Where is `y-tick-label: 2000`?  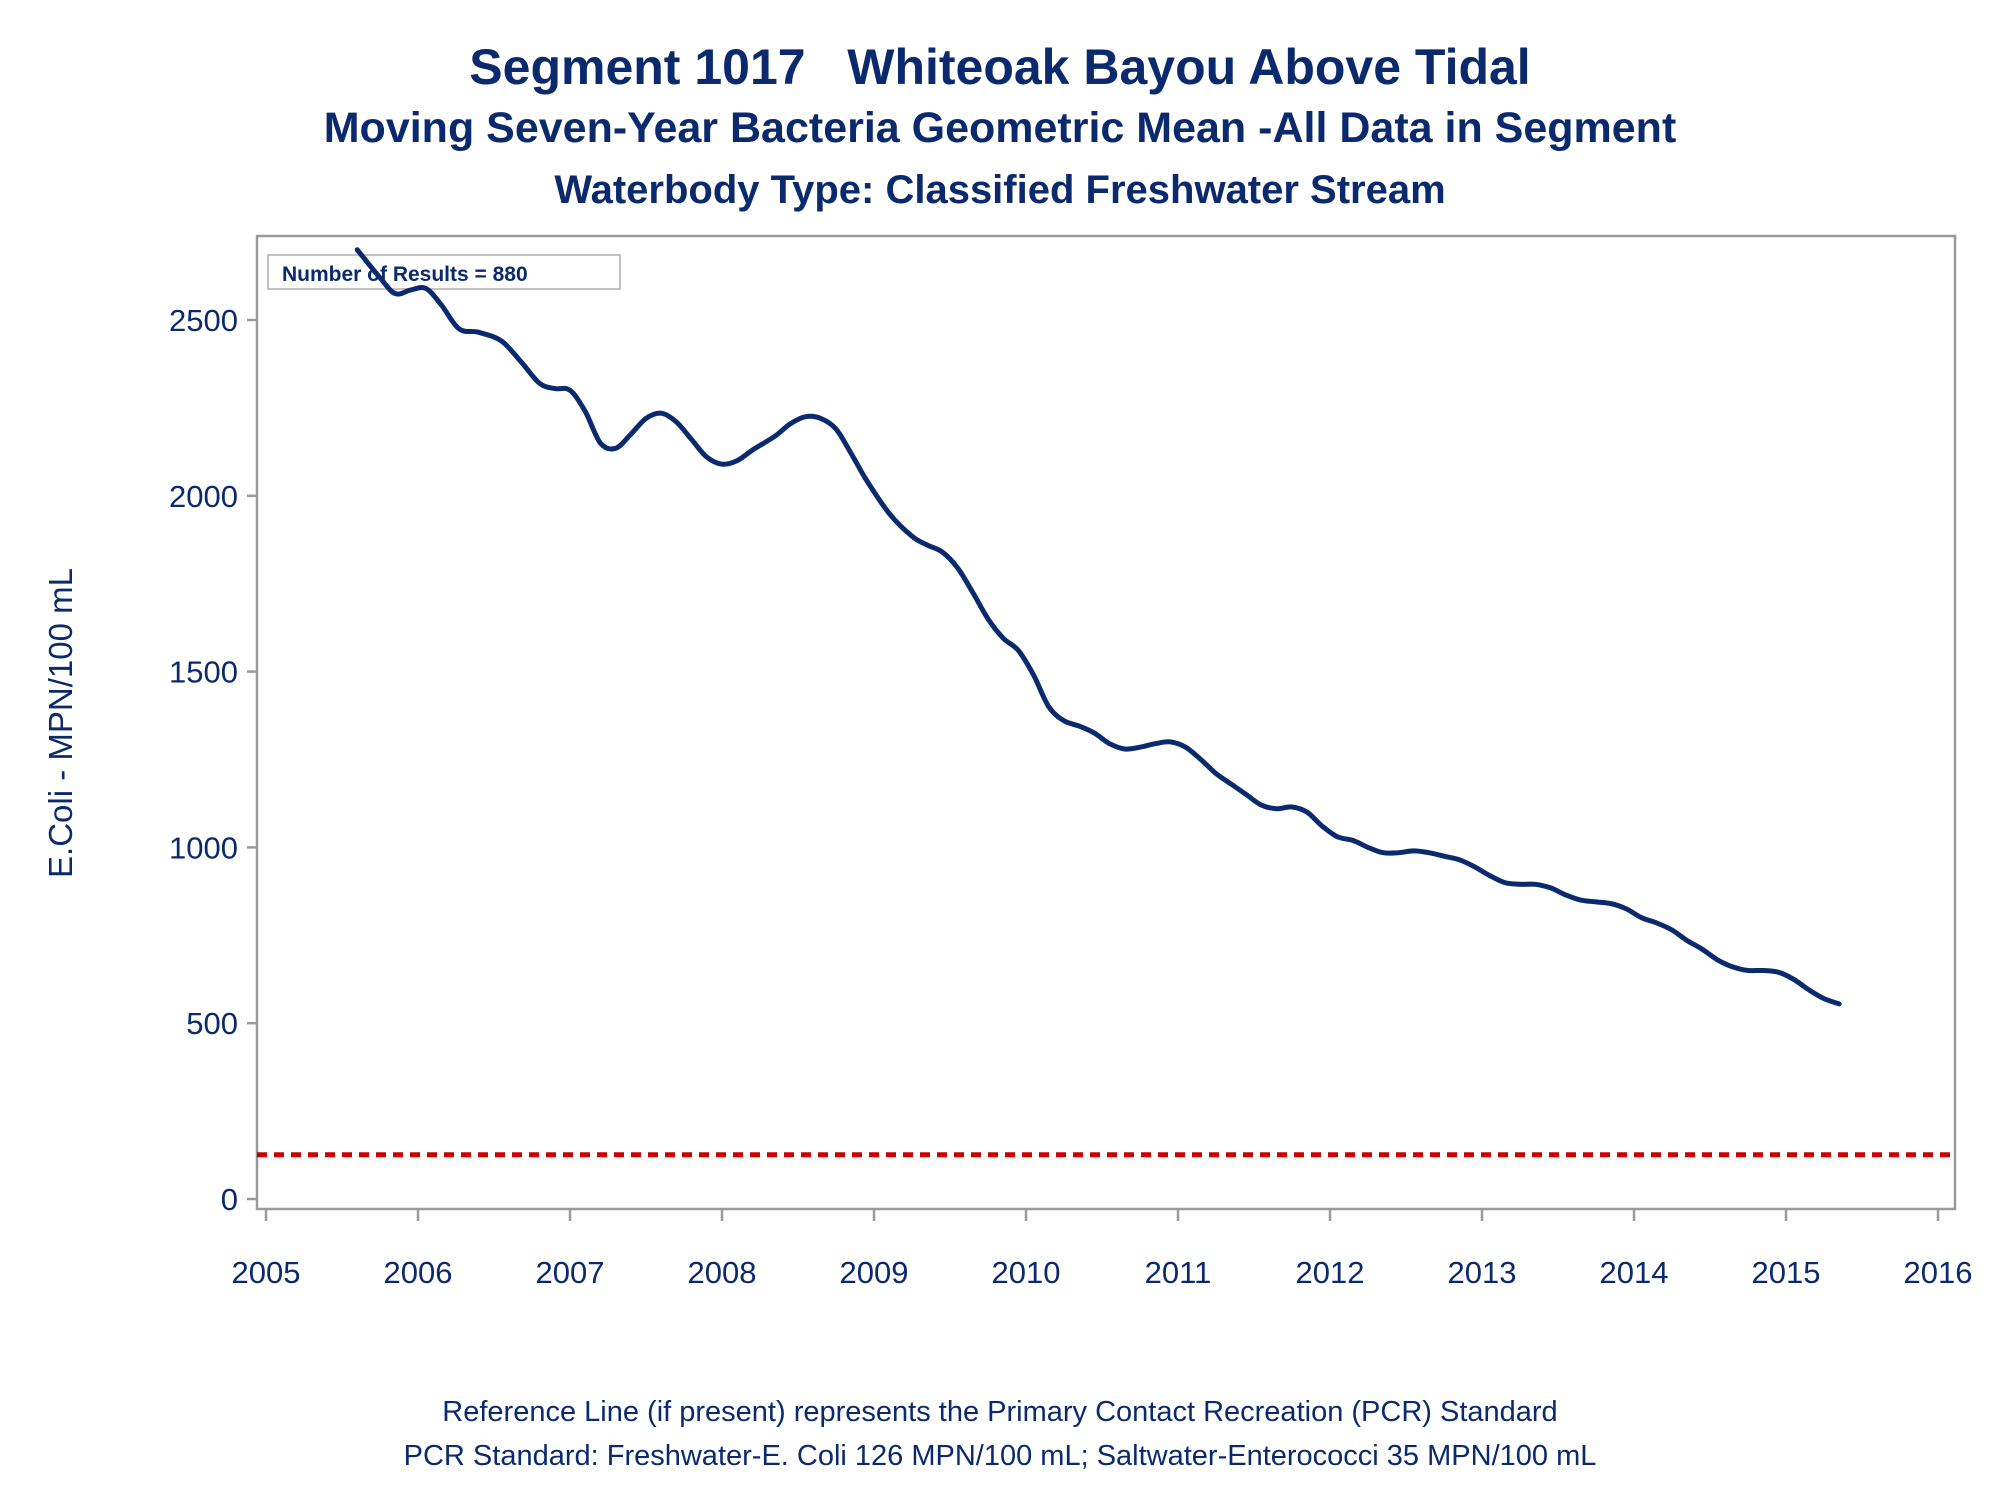 y-tick-label: 2000 is located at coordinates (203, 496).